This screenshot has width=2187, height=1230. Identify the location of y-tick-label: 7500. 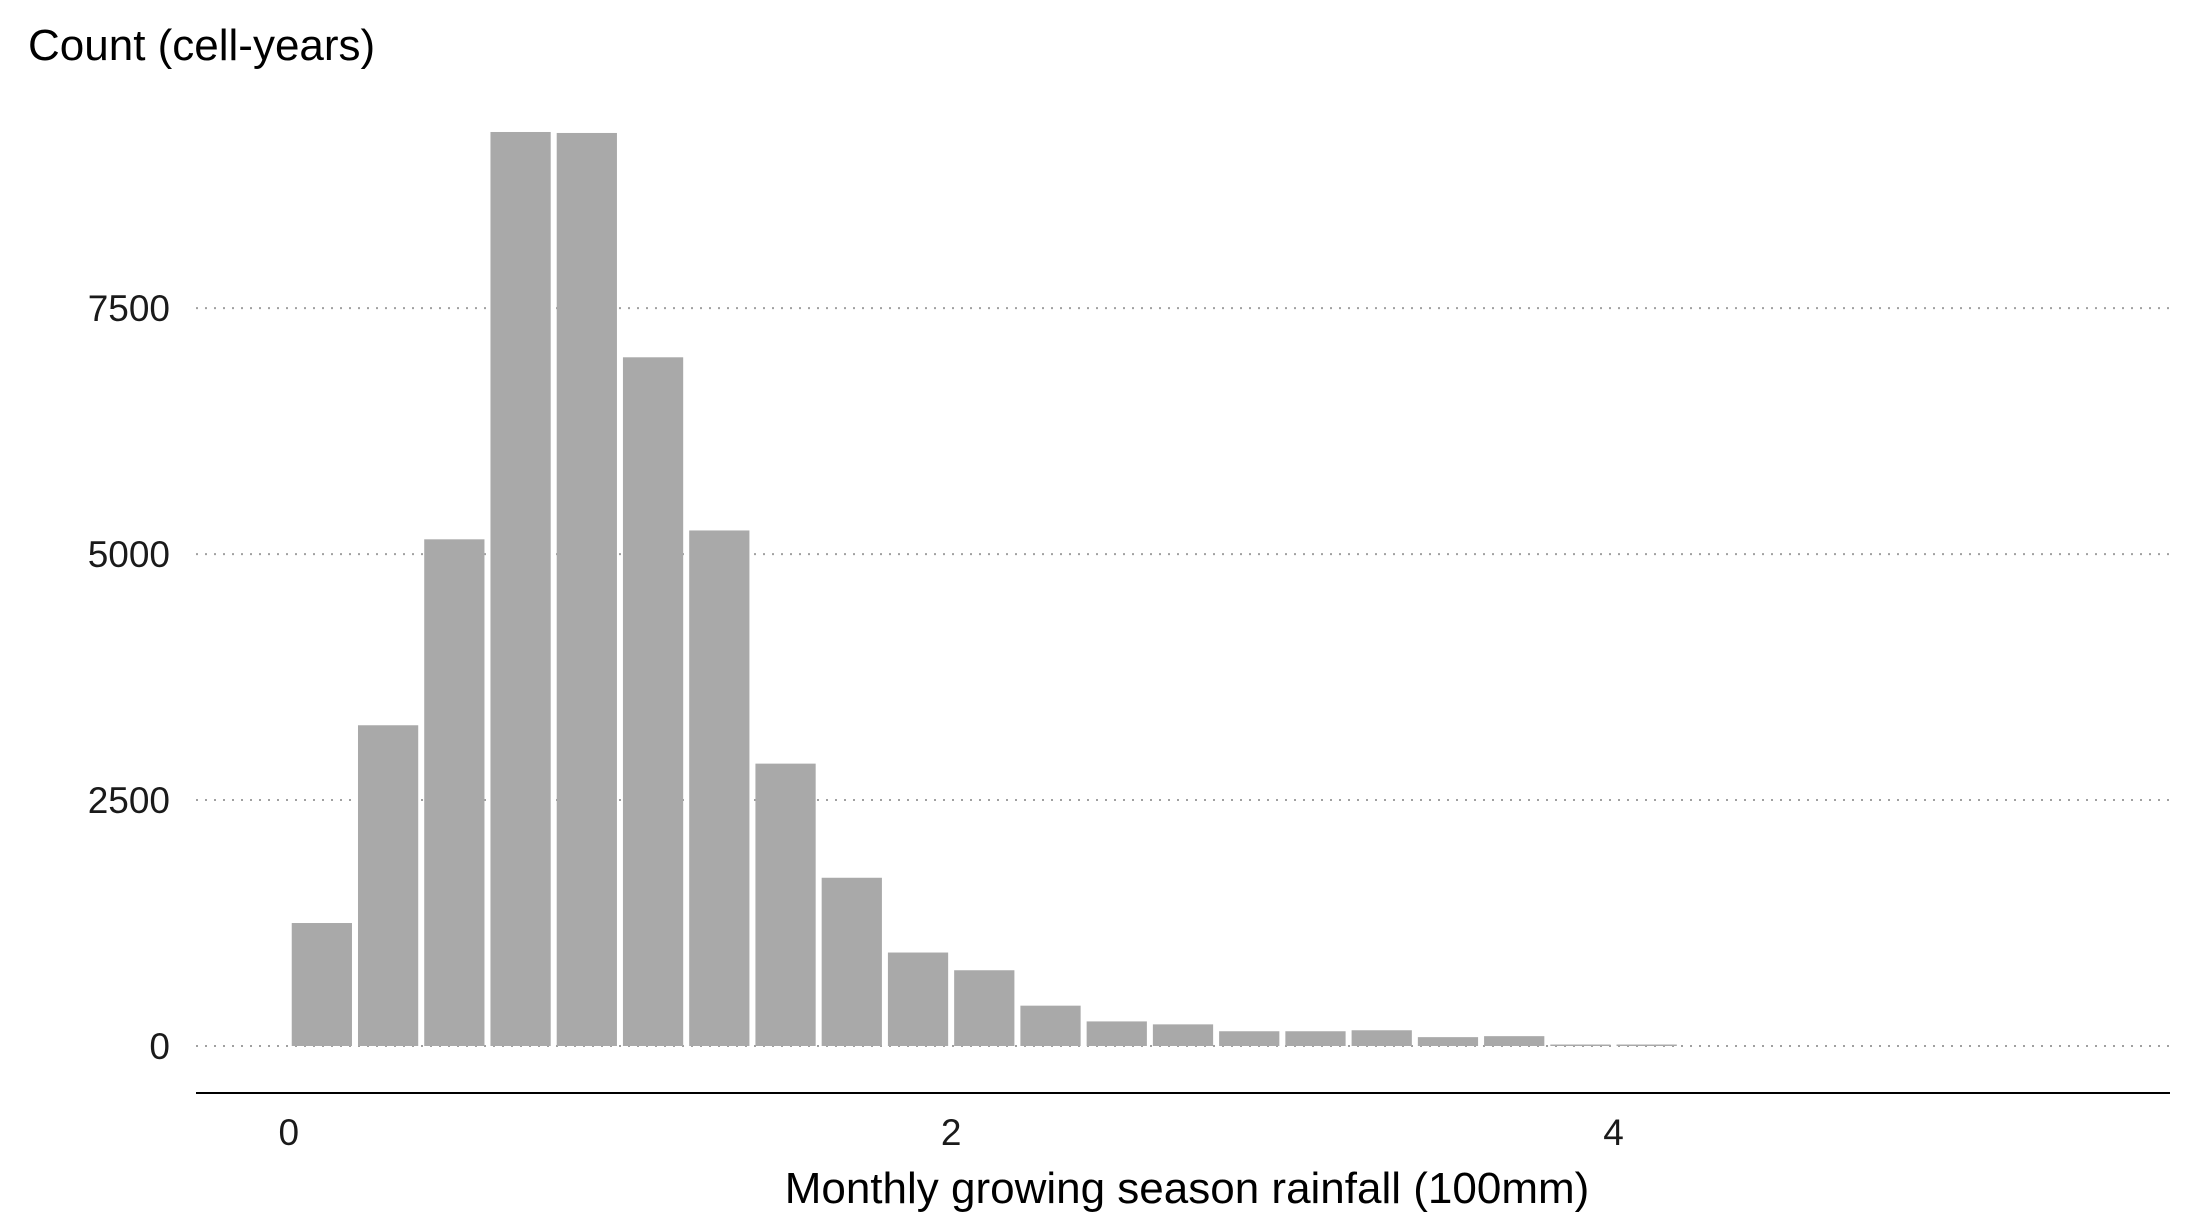
(129, 308).